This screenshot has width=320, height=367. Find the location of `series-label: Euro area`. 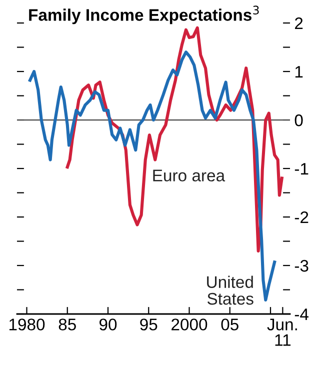

series-label: Euro area is located at coordinates (189, 176).